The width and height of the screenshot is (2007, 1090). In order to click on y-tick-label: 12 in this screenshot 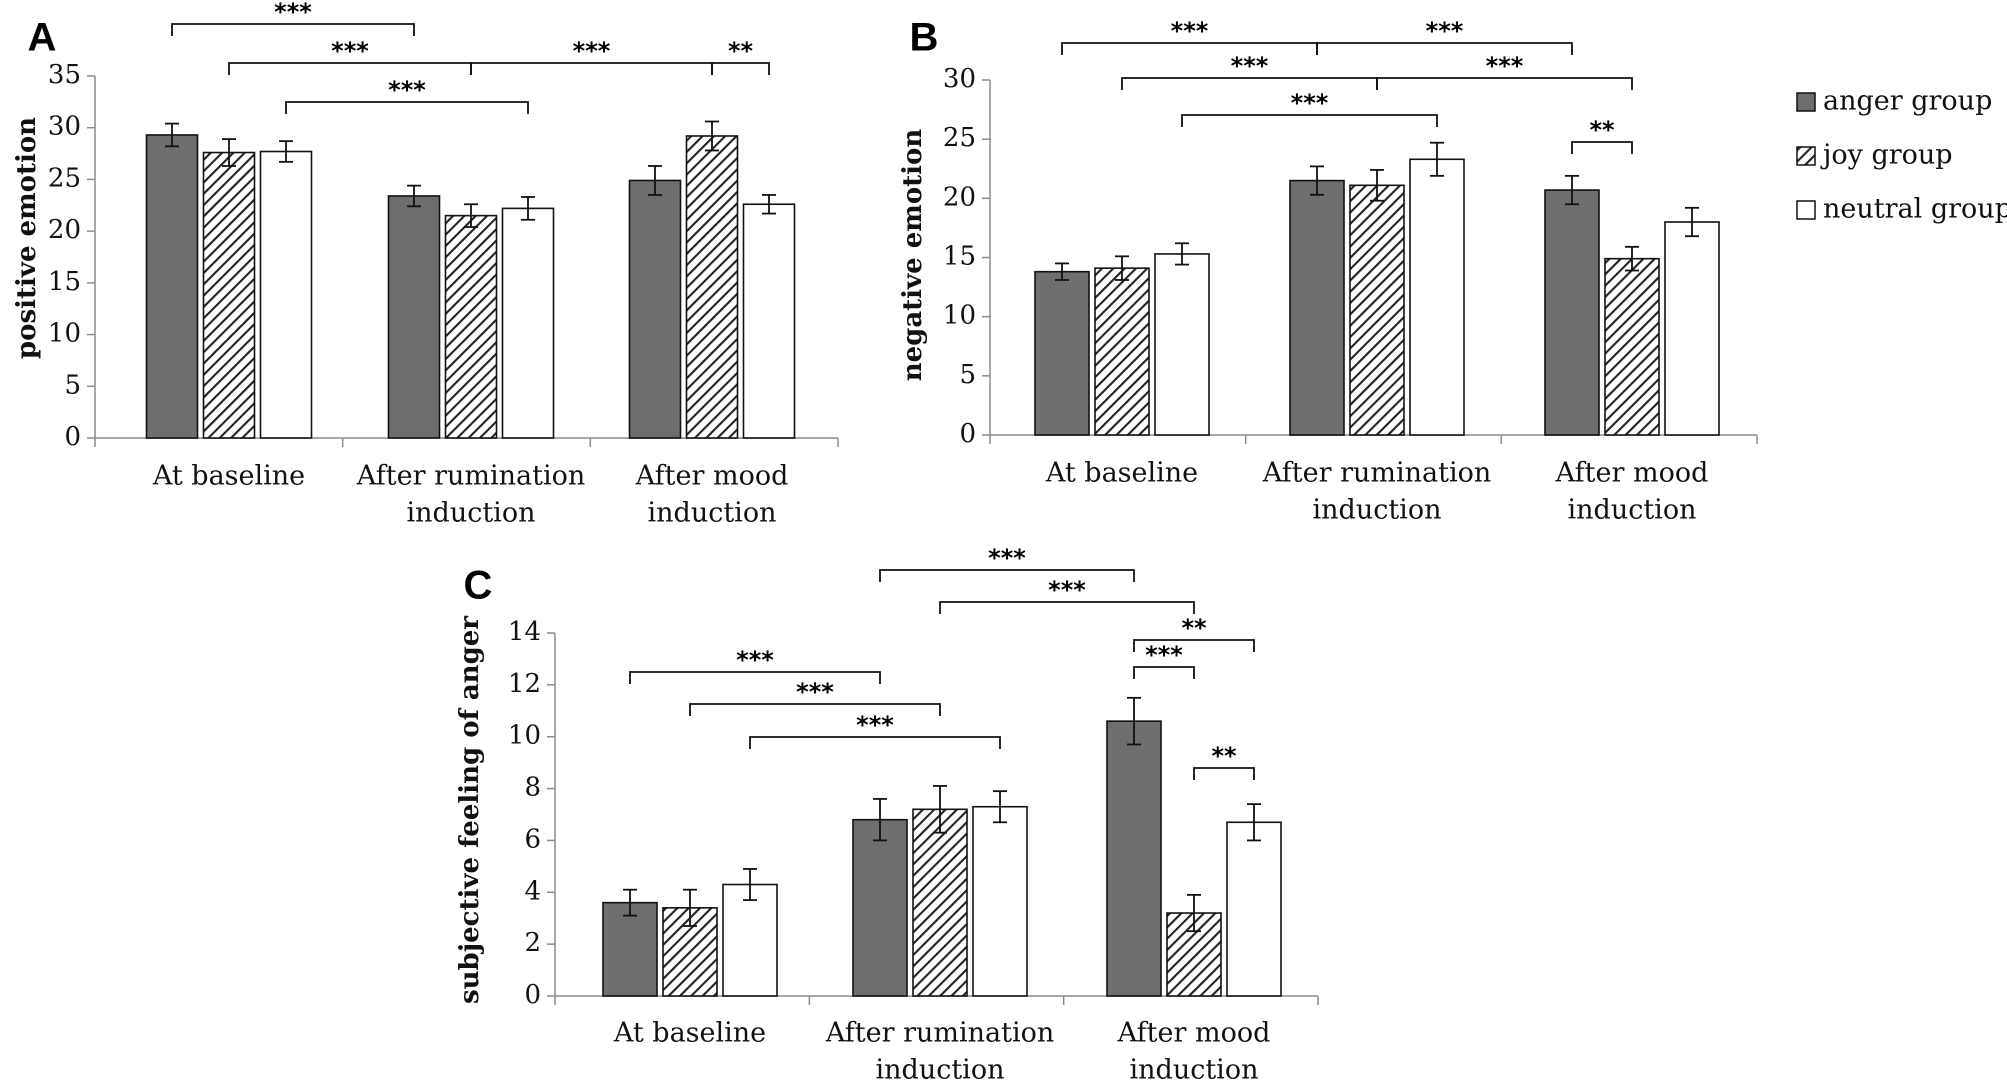, I will do `click(524, 684)`.